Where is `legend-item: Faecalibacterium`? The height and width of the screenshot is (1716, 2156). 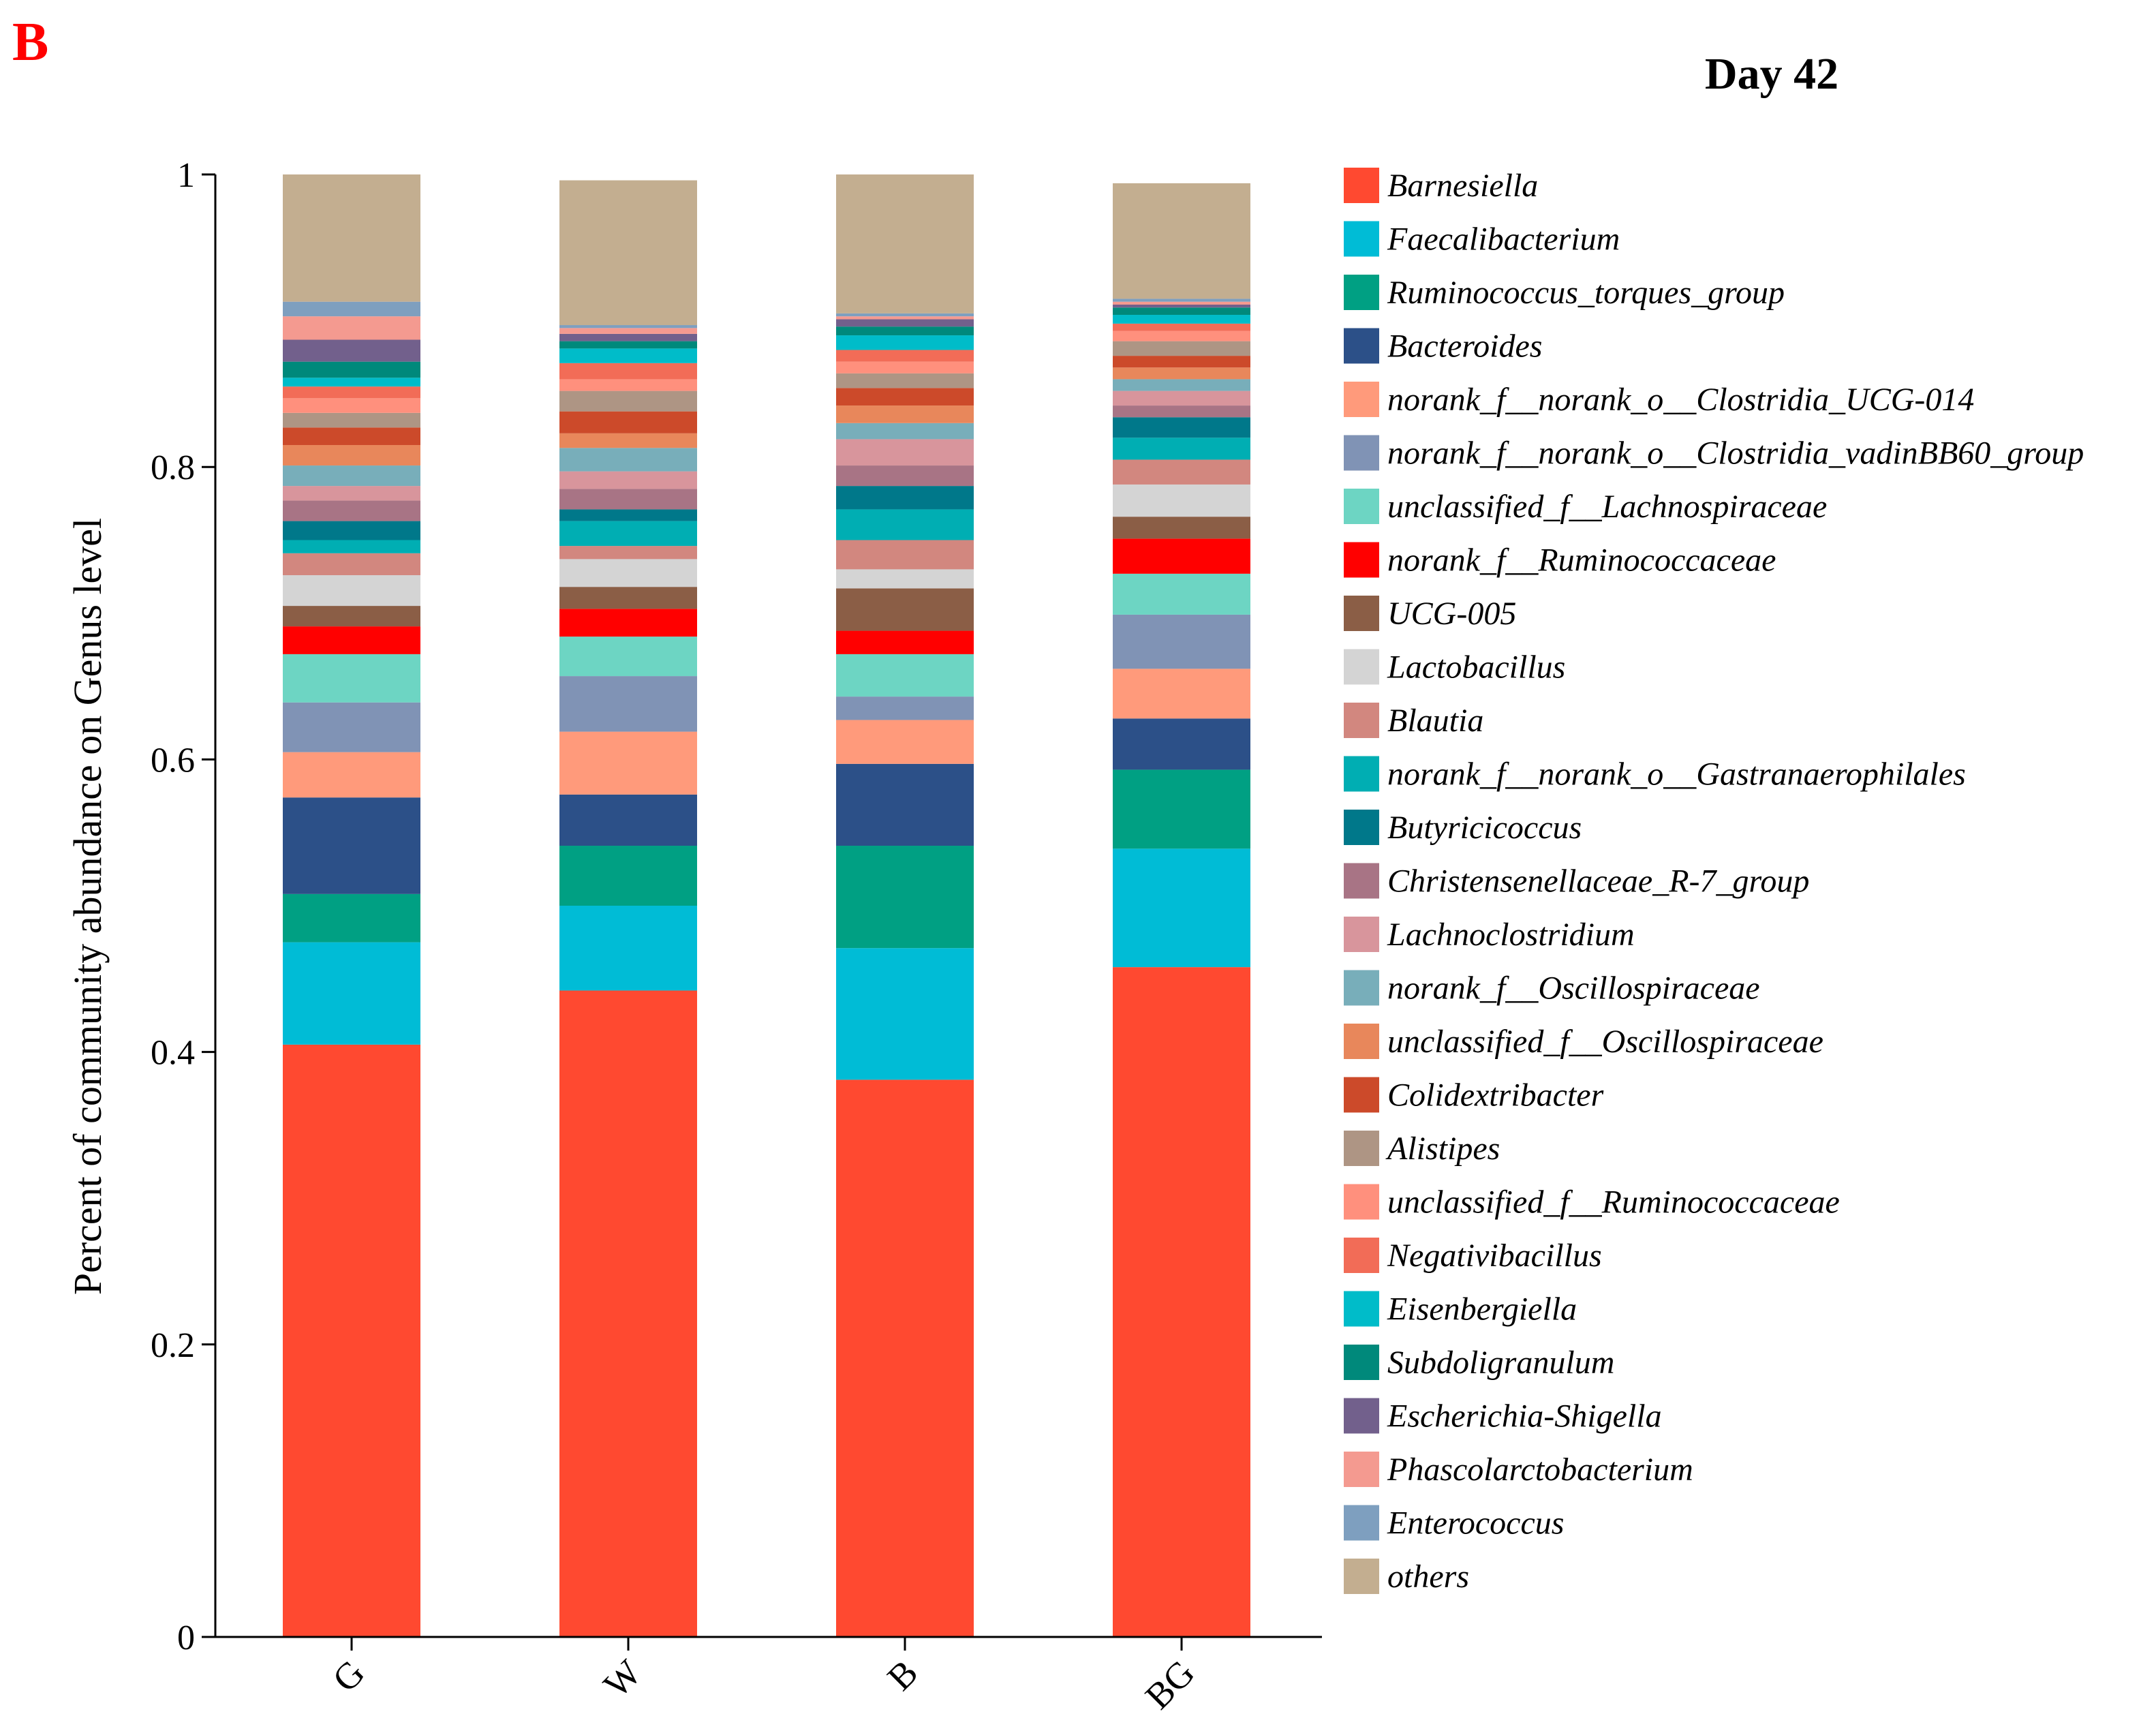
legend-item: Faecalibacterium is located at coordinates (1482, 239).